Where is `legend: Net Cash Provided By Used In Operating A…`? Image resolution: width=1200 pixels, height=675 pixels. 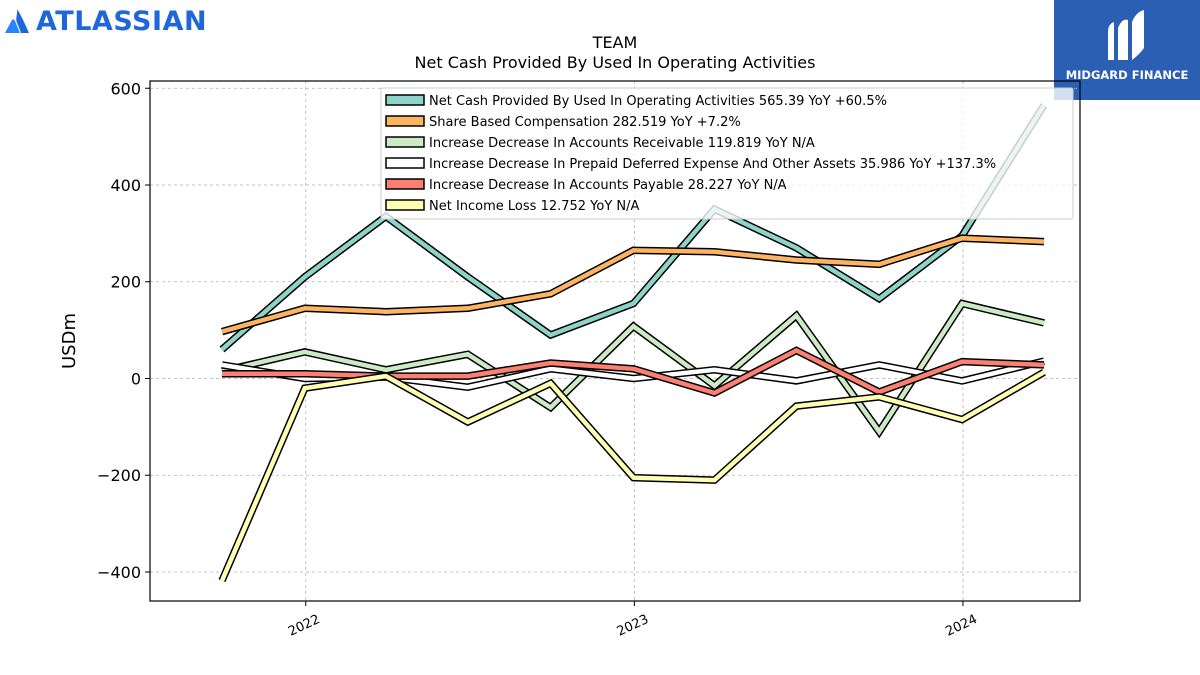
legend: Net Cash Provided By Used In Operating A… is located at coordinates (727, 153).